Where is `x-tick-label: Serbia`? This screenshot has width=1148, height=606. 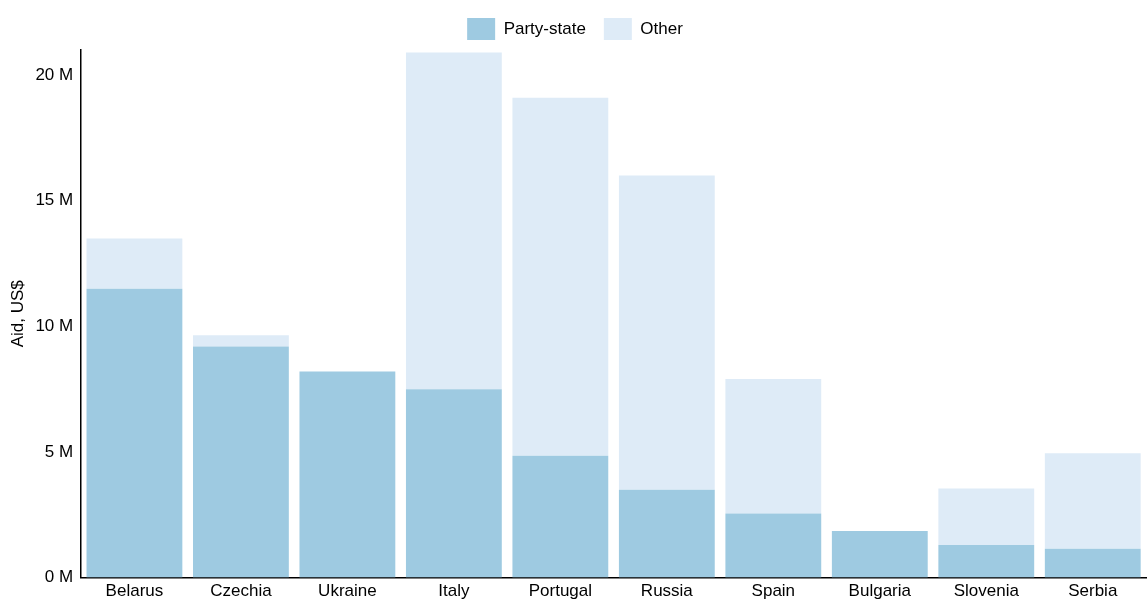
x-tick-label: Serbia is located at coordinates (1093, 591).